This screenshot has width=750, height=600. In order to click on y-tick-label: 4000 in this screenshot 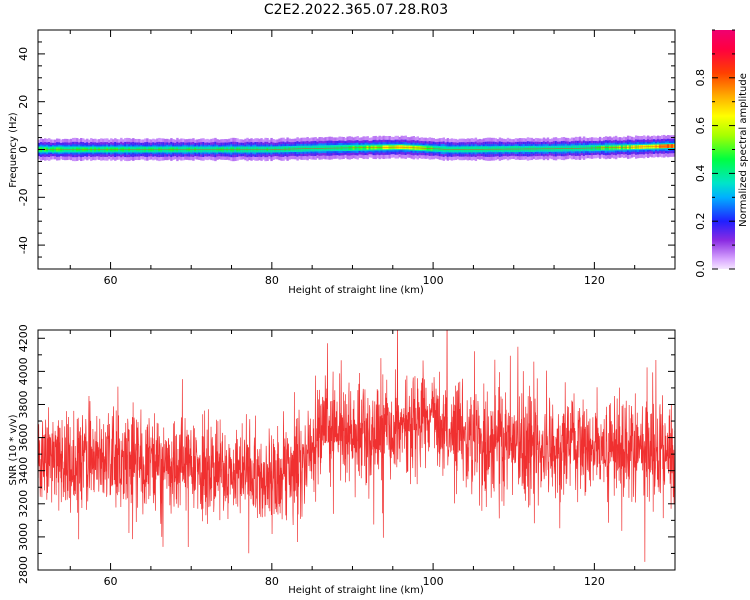, I will do `click(23, 371)`.